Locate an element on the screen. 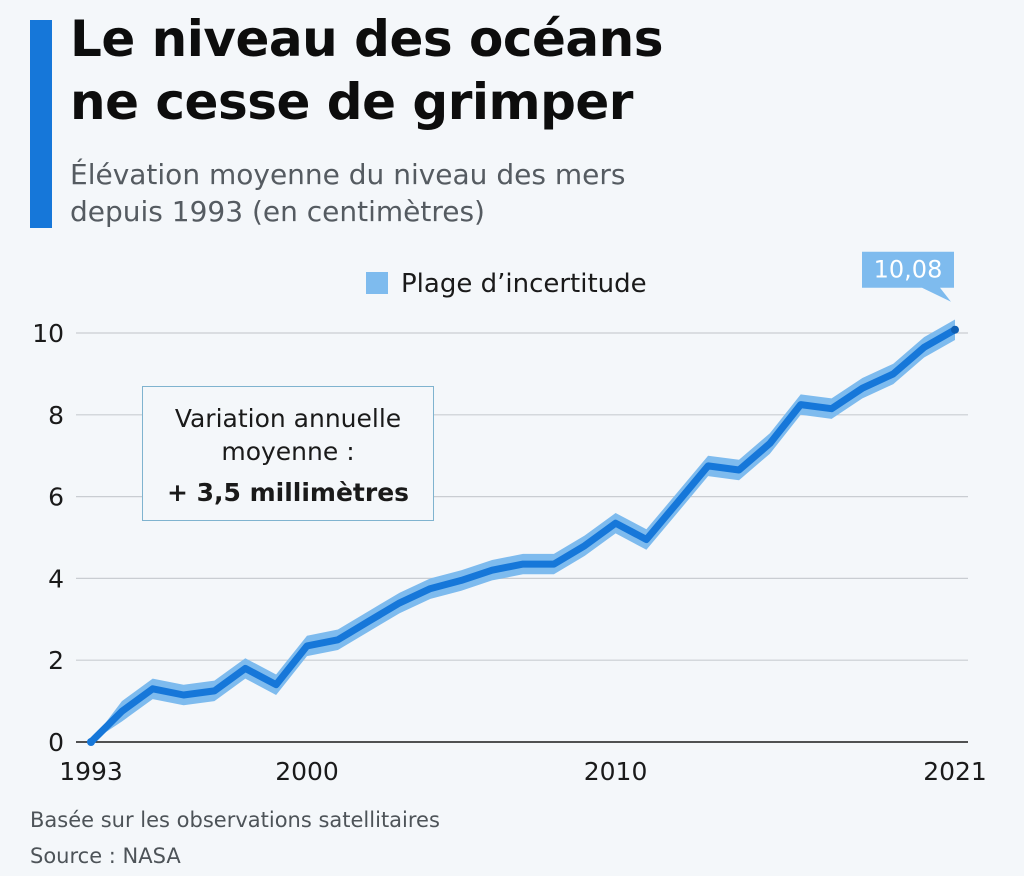 The image size is (1024, 876). y-tick-label: 0 is located at coordinates (56, 742).